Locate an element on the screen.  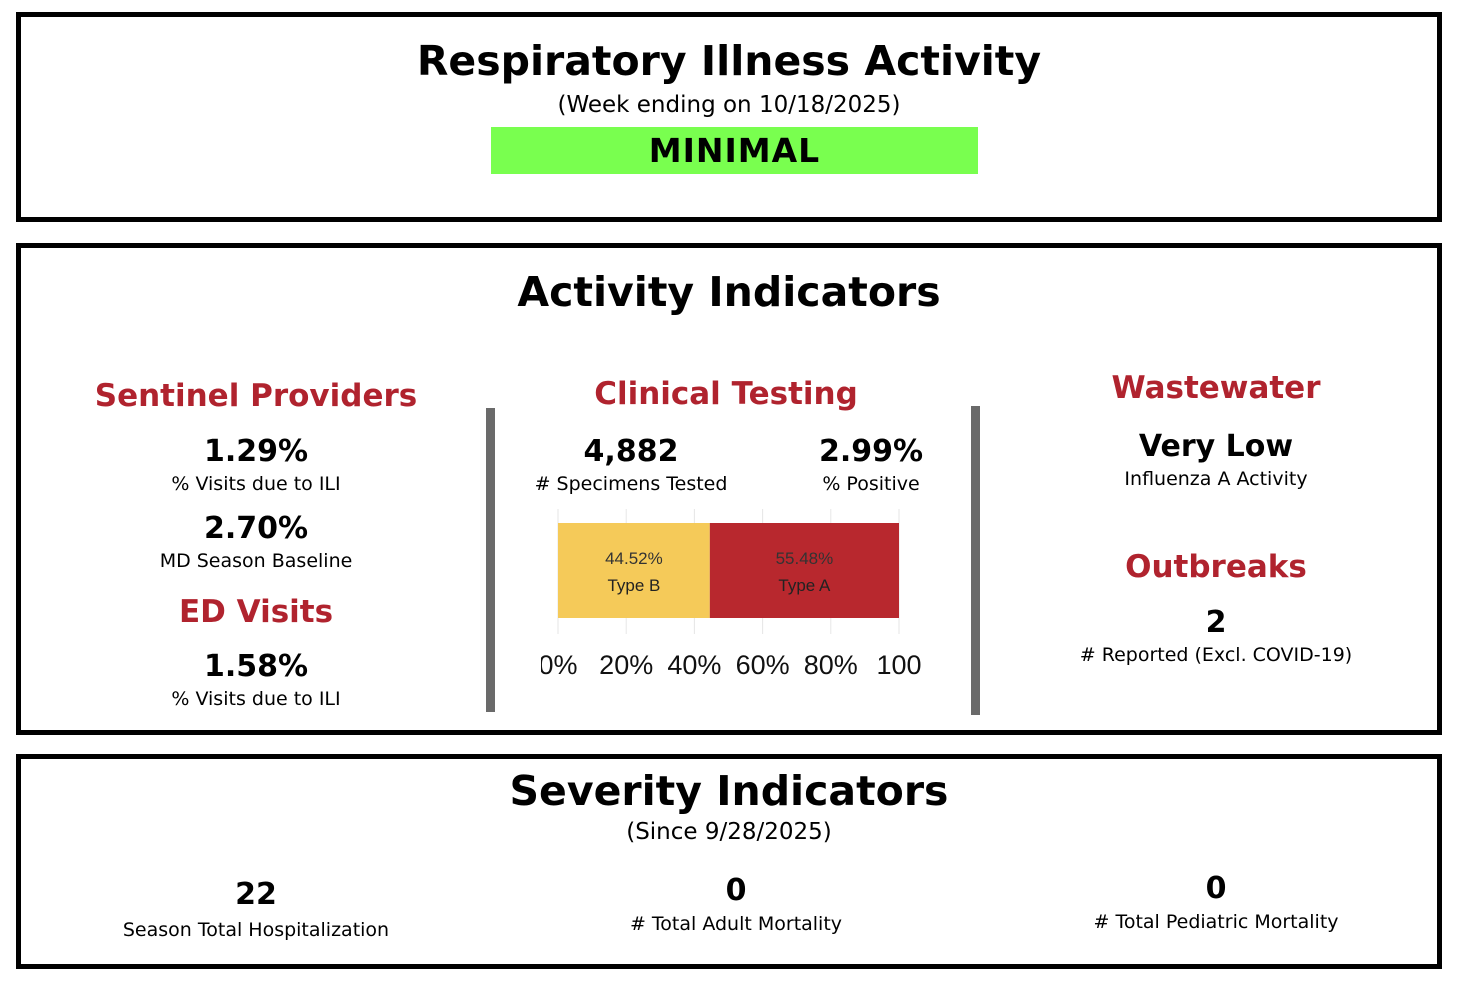
chart-tick-label: 40% is located at coordinates (694, 665).